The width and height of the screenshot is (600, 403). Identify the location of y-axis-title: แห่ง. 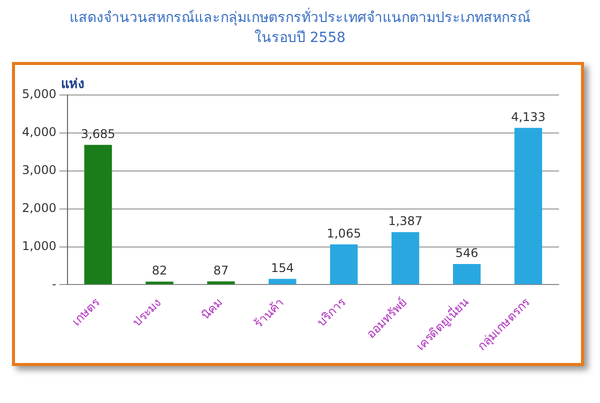
(72, 85).